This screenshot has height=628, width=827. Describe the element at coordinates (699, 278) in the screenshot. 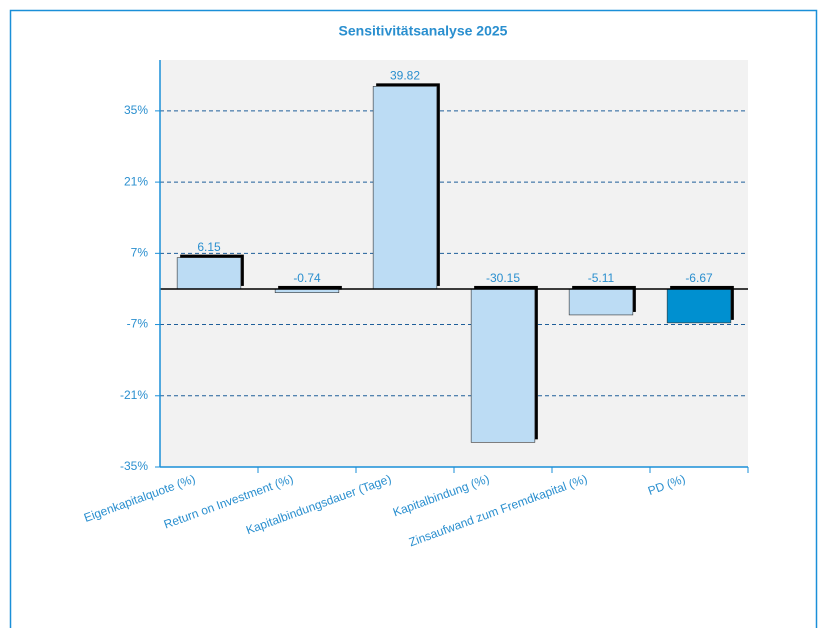

I see `data-label: -6.67` at that location.